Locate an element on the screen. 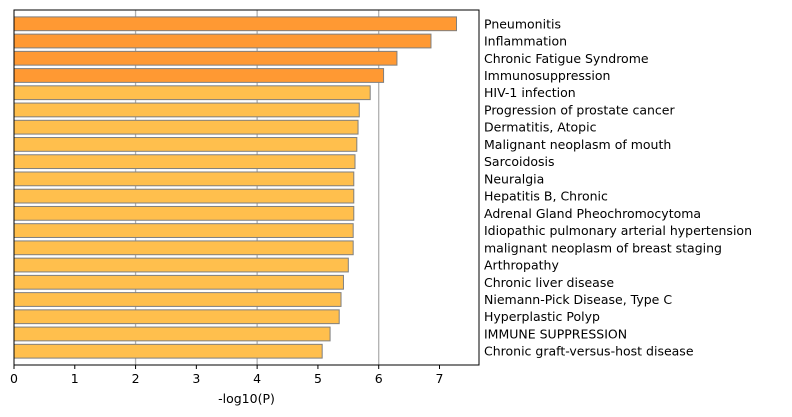  category-label: Niemann-Pick Disease, Type C is located at coordinates (578, 299).